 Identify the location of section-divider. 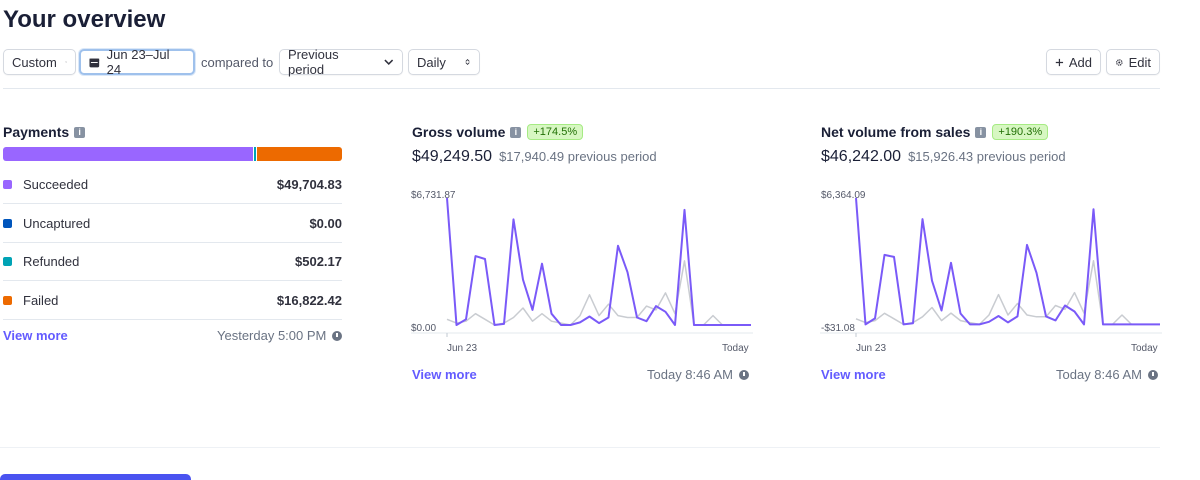
(580, 447).